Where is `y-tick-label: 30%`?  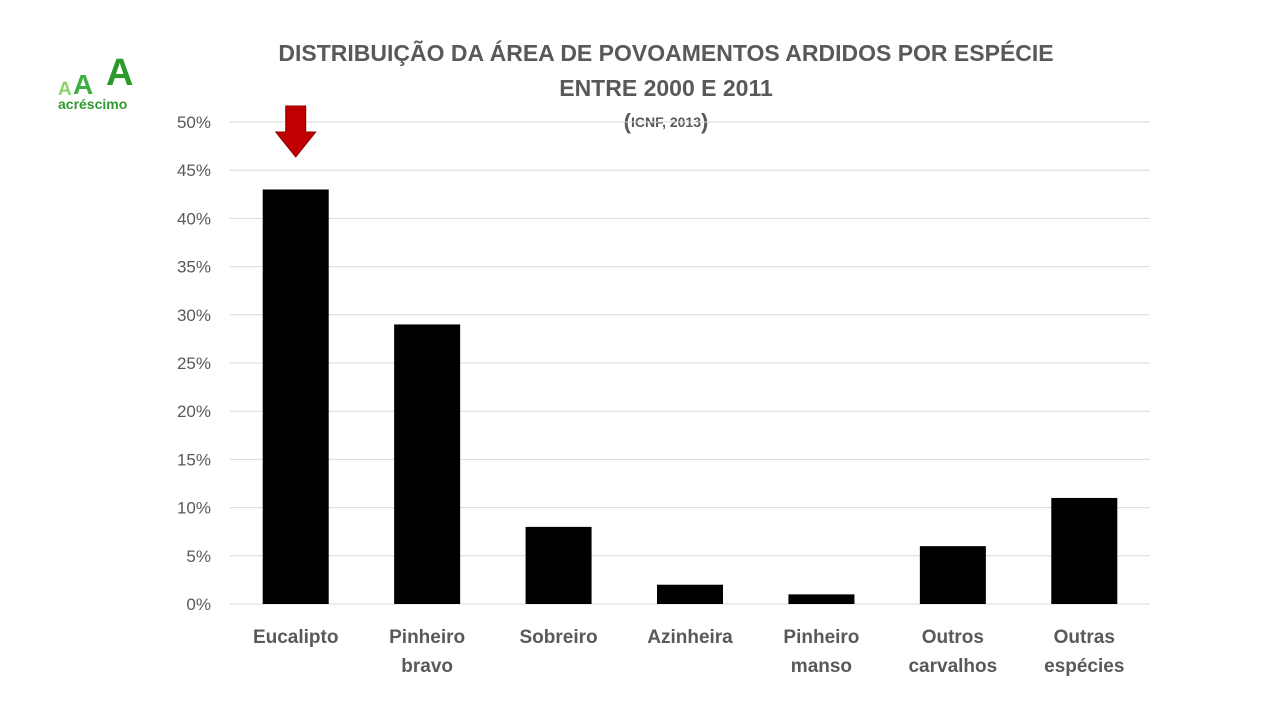 y-tick-label: 30% is located at coordinates (194, 315).